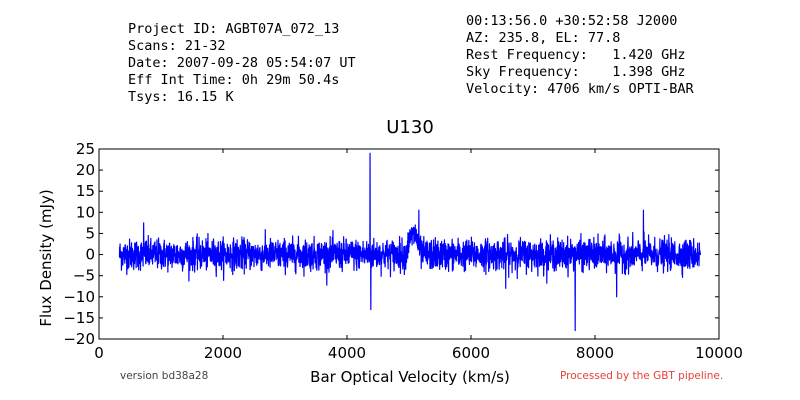  Describe the element at coordinates (576, 55) in the screenshot. I see `info-line-right-2: Rest Frequency: 1.420 GHz` at that location.